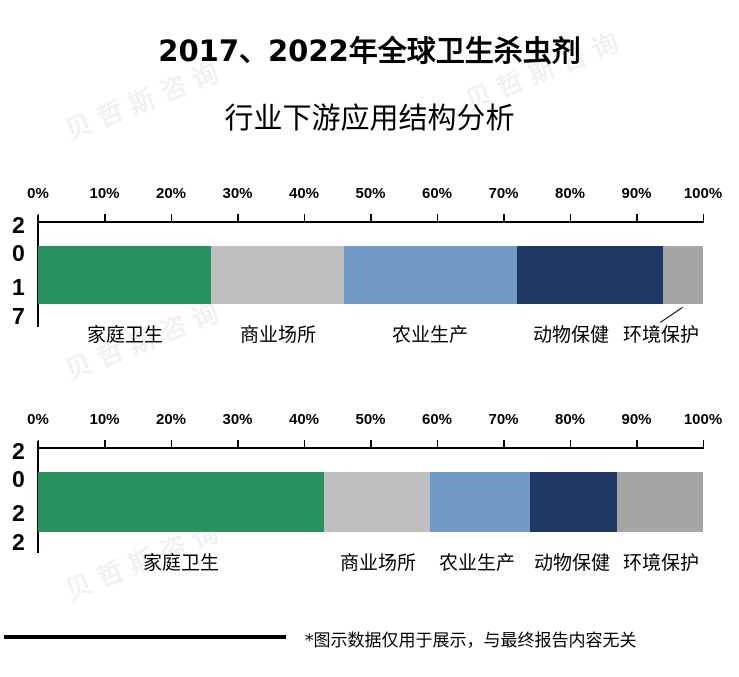 Image resolution: width=739 pixels, height=677 pixels. I want to click on footer-divider, so click(145, 637).